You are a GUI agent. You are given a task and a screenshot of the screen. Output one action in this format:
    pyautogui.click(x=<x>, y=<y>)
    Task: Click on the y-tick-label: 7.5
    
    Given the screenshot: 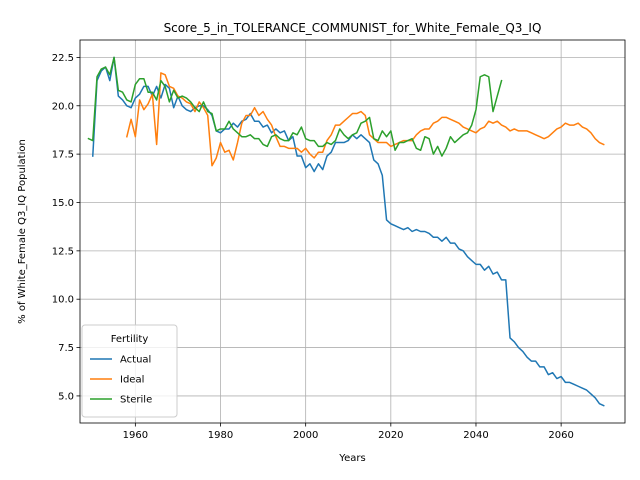 What is the action you would take?
    pyautogui.click(x=66, y=348)
    